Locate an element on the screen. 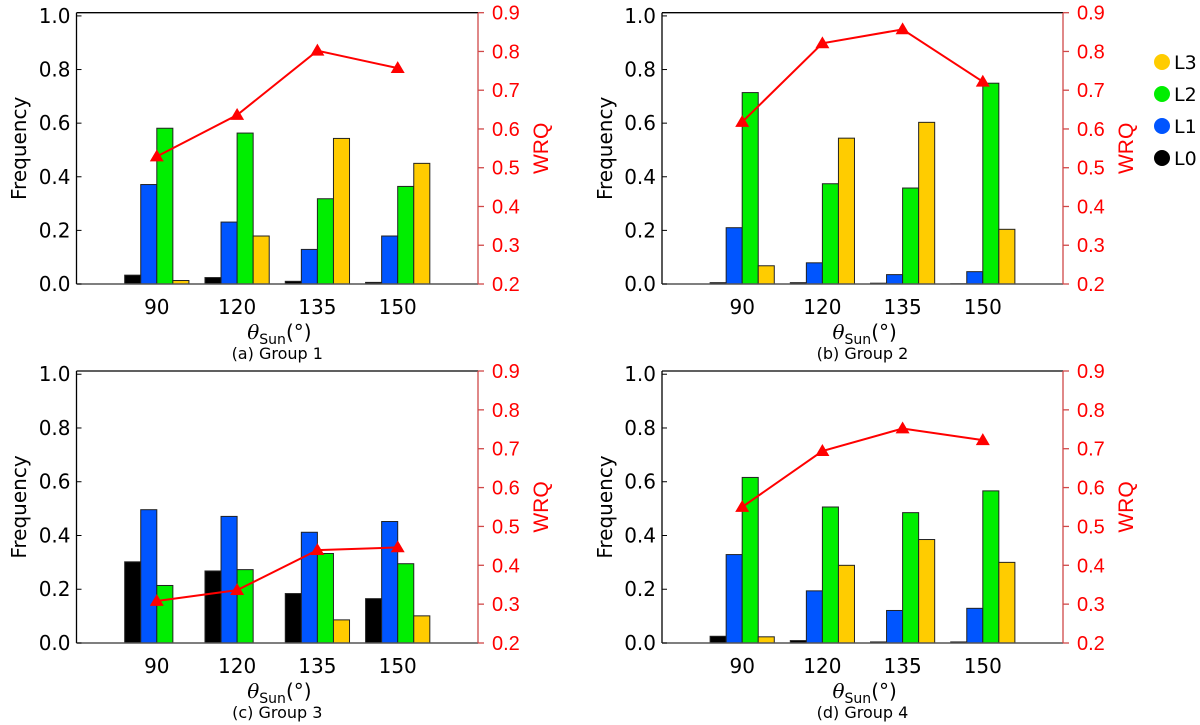 The image size is (1200, 725). y2-tick-label: 0.8 is located at coordinates (506, 411).